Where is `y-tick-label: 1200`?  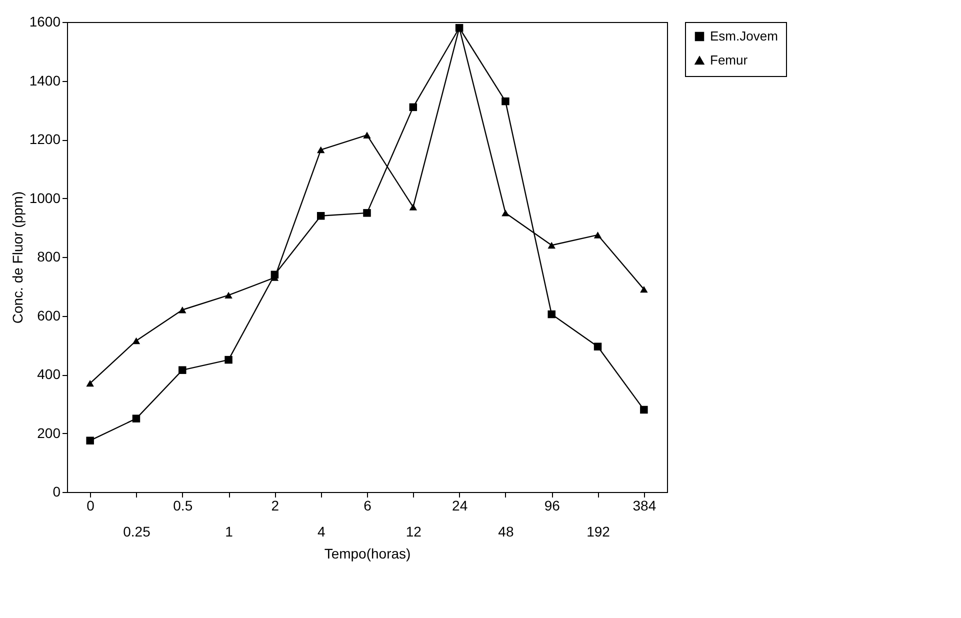 y-tick-label: 1200 is located at coordinates (45, 139).